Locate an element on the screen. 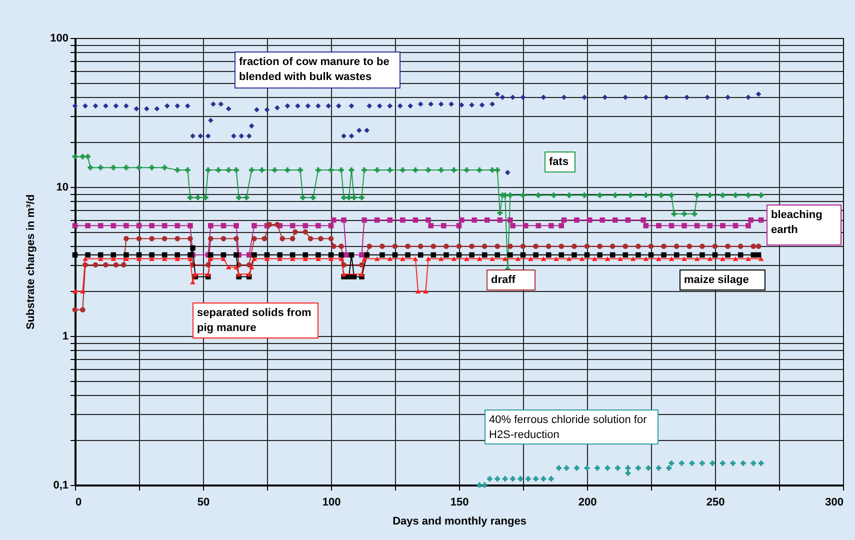 The height and width of the screenshot is (540, 855). x-tick-label: 0 is located at coordinates (79, 502).